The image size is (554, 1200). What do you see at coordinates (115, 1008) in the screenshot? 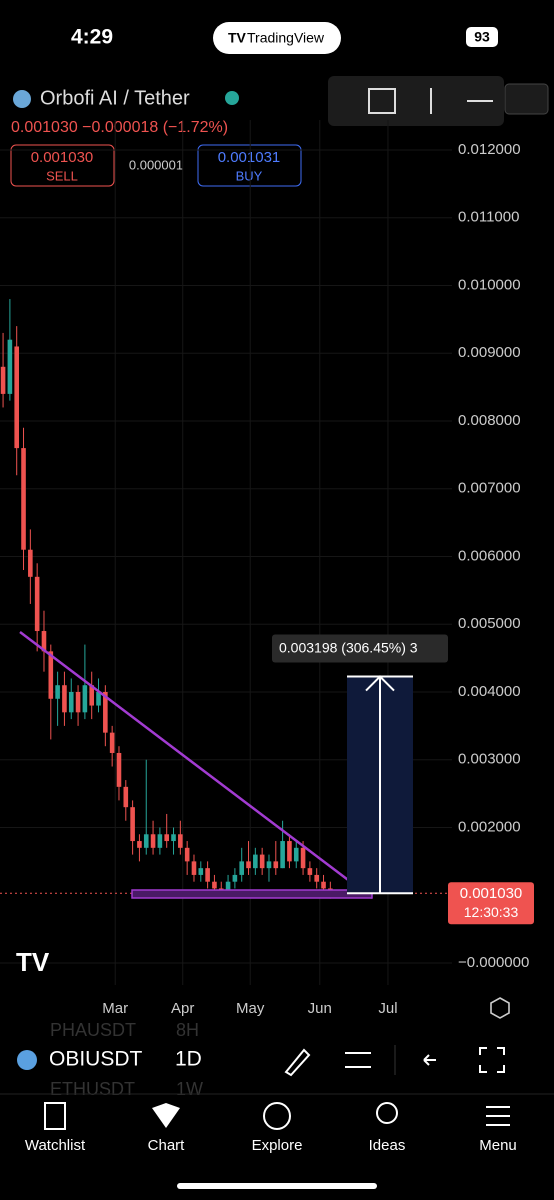
I see `x-tick-label: Mar` at bounding box center [115, 1008].